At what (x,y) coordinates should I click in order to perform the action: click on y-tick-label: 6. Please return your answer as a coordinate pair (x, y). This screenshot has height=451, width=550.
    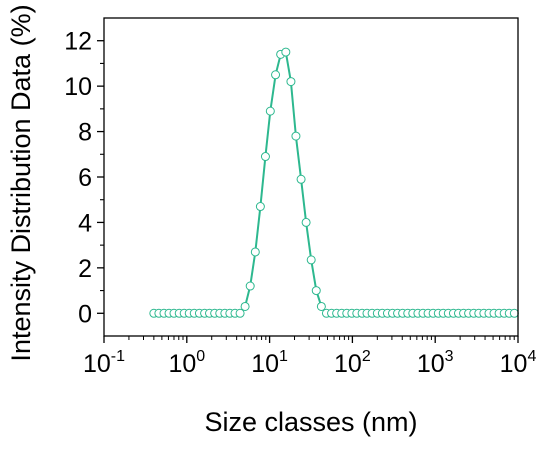
    Looking at the image, I should click on (85, 178).